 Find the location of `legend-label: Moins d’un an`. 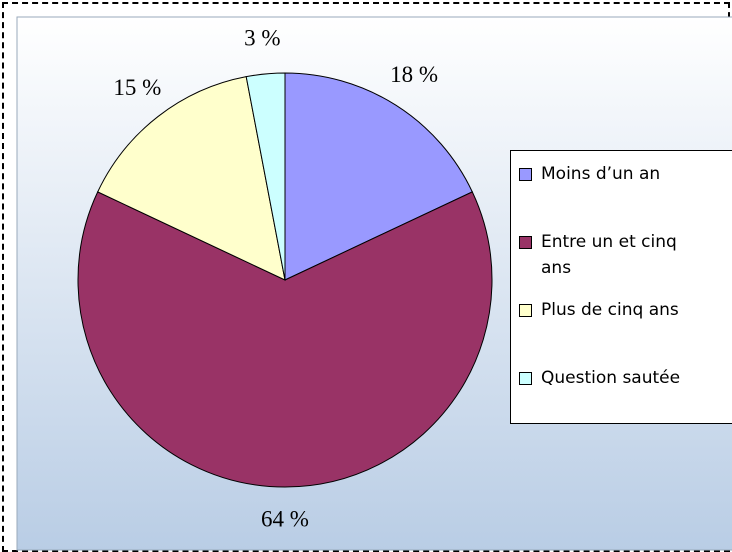

legend-label: Moins d’un an is located at coordinates (601, 174).